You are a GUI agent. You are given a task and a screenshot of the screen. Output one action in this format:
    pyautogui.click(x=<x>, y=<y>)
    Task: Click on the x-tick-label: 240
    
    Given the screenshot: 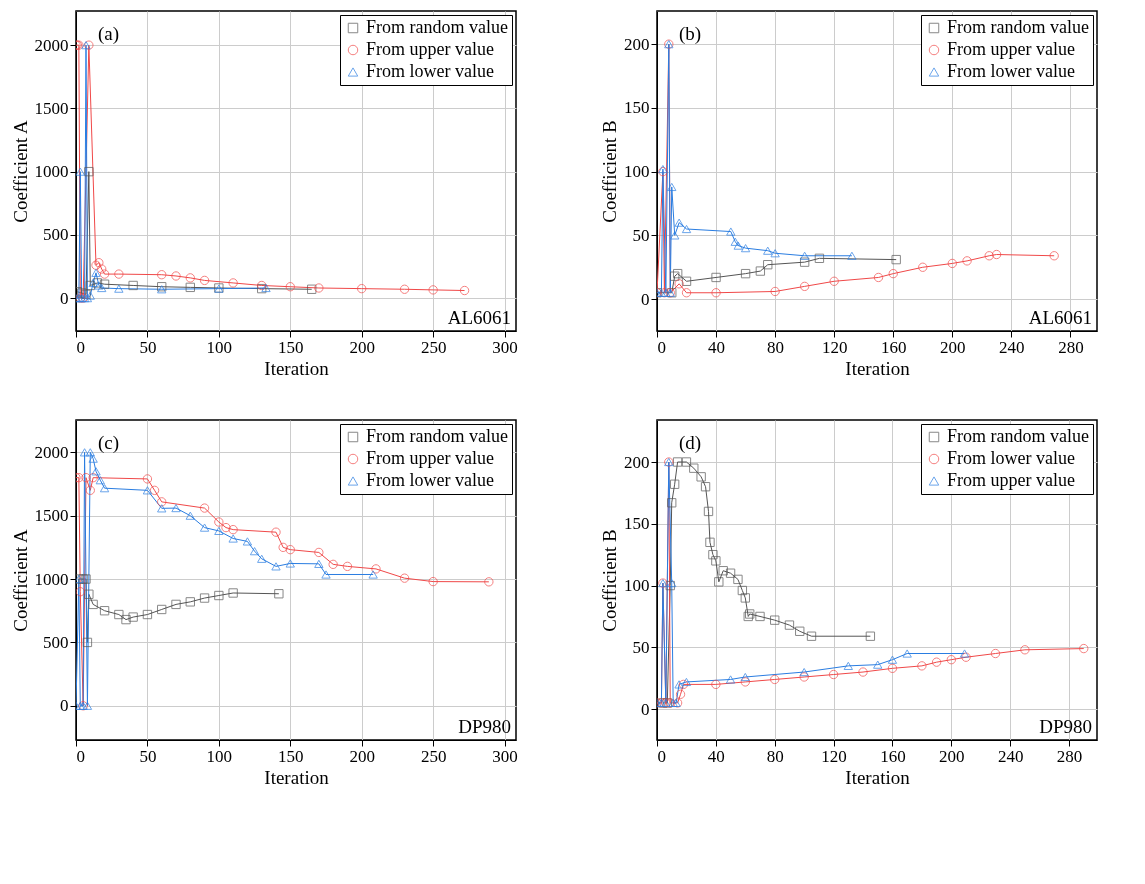 What is the action you would take?
    pyautogui.click(x=1012, y=347)
    